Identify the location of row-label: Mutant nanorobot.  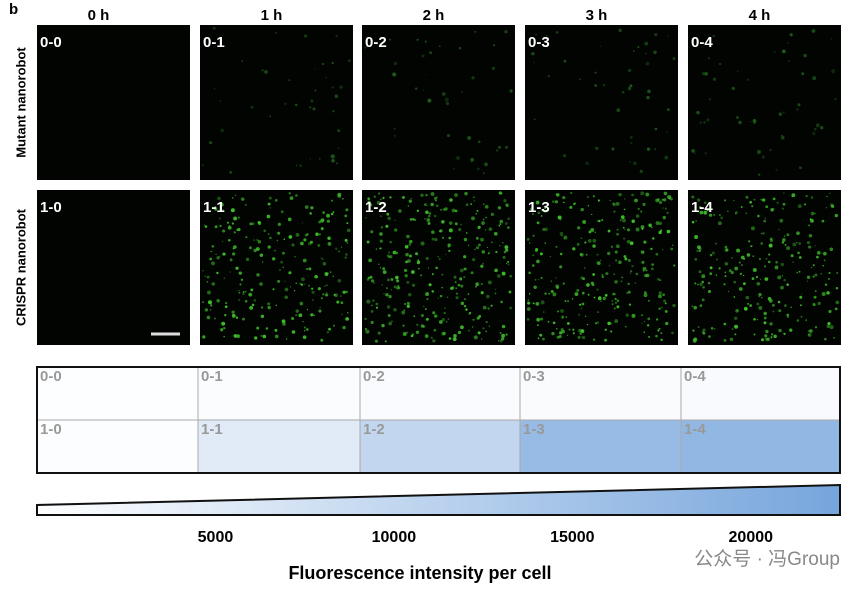
(20, 102).